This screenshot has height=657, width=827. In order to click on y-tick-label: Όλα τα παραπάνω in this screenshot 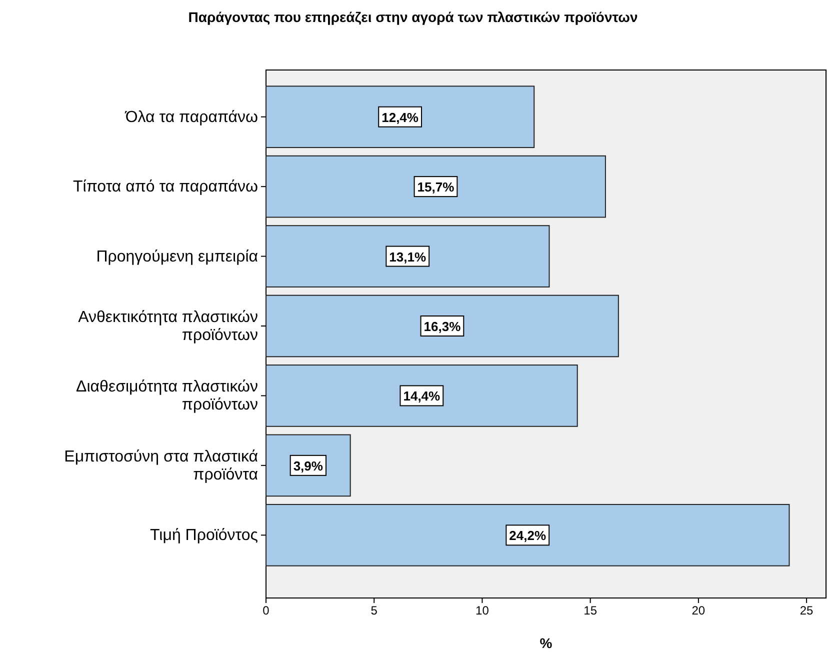, I will do `click(191, 117)`.